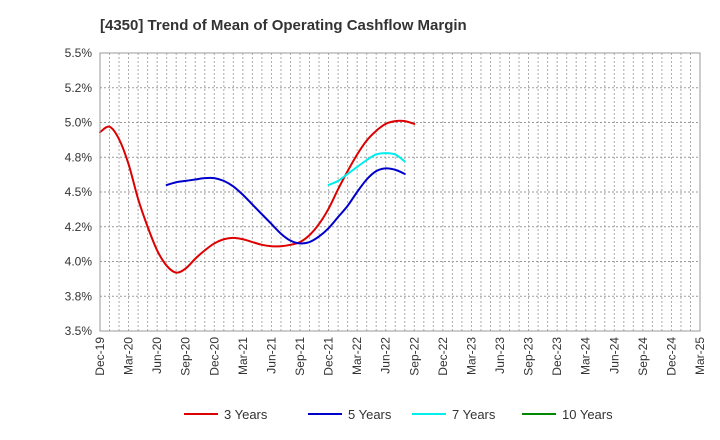 This screenshot has height=440, width=720. I want to click on x-tick-label: Dec-19, so click(100, 356).